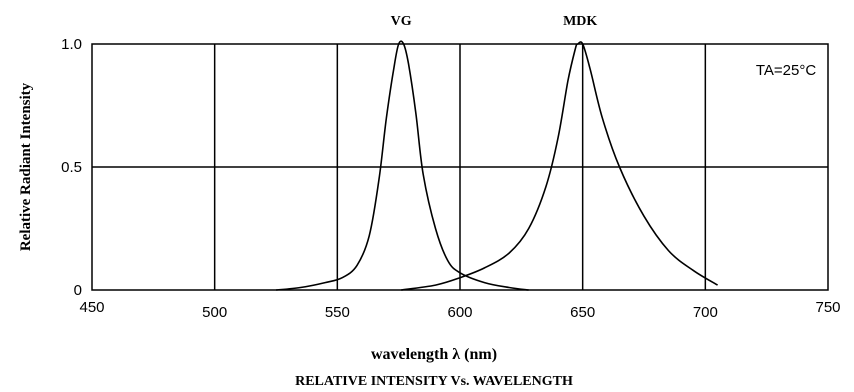 The image size is (854, 392). I want to click on x-tick-label: 550, so click(337, 312).